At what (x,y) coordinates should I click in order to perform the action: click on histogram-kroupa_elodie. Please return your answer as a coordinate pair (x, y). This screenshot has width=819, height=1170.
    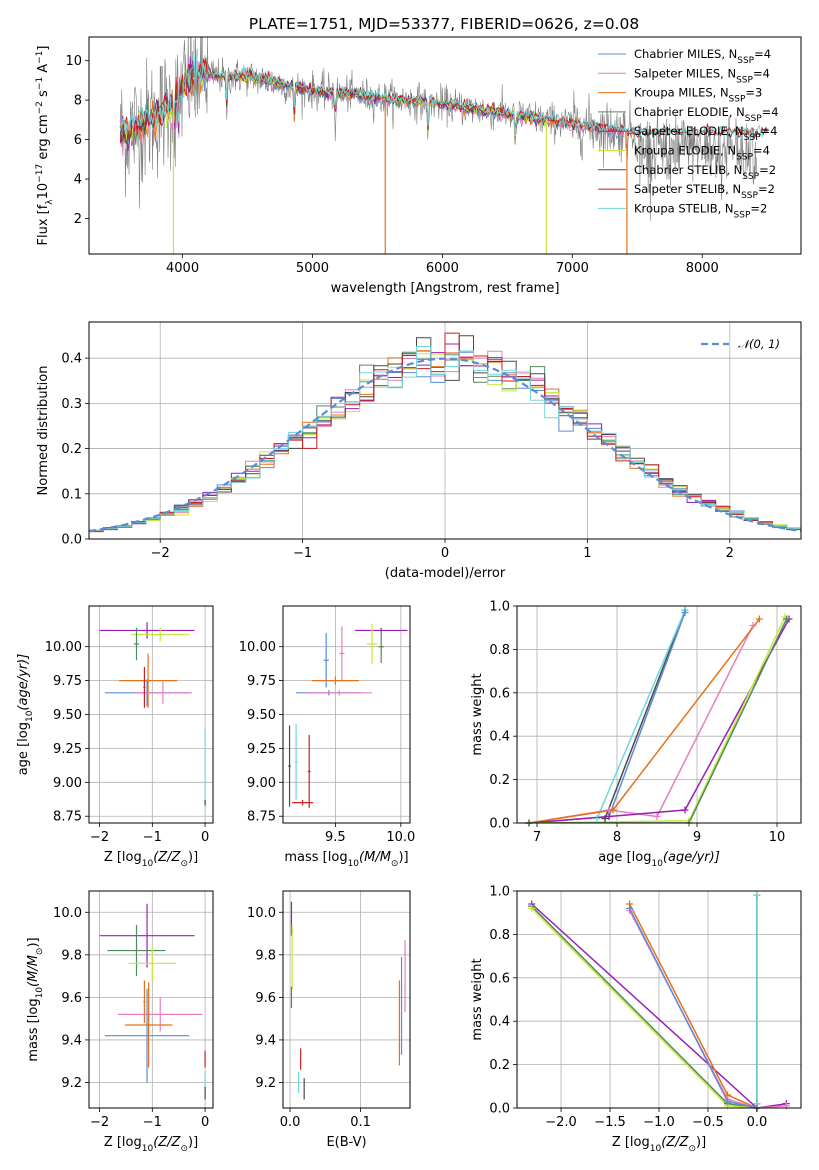
    Looking at the image, I should click on (445, 442).